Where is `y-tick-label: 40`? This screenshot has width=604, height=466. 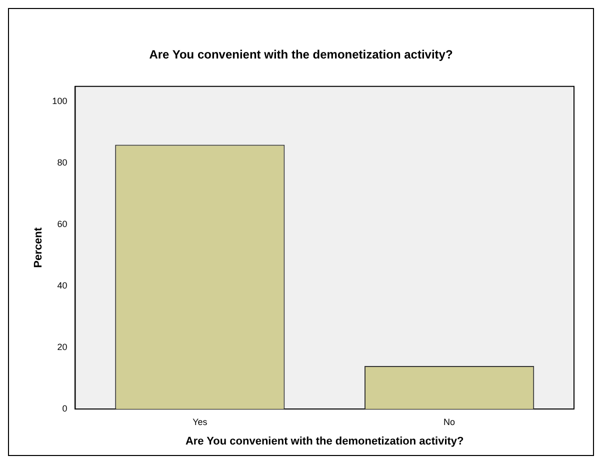 y-tick-label: 40 is located at coordinates (62, 285).